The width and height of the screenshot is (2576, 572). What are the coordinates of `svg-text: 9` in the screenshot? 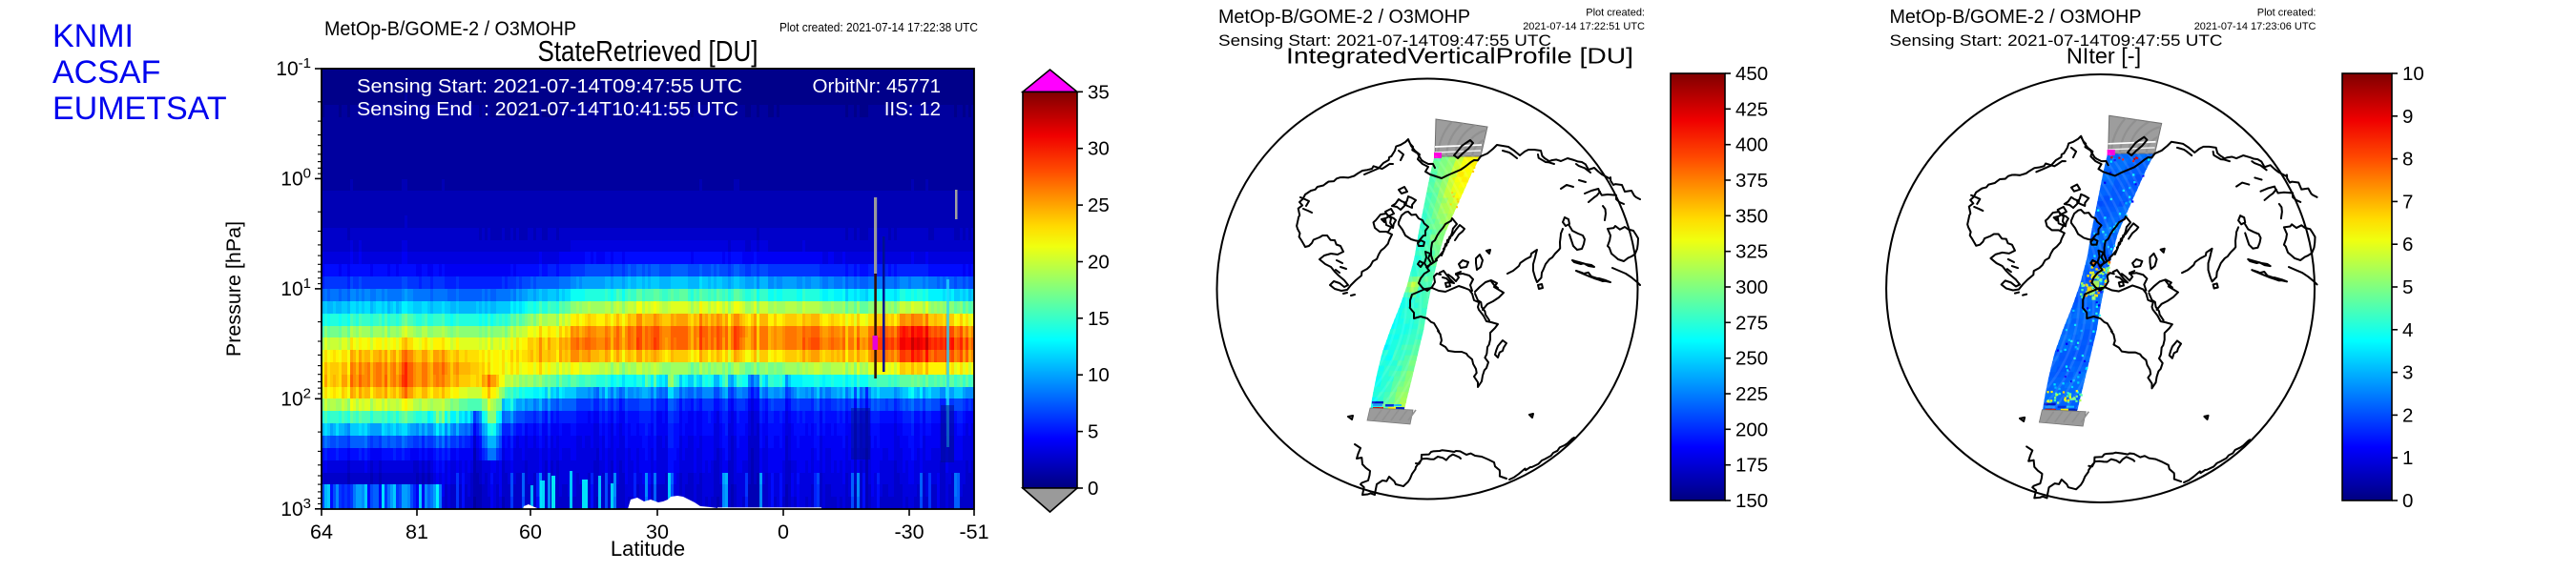 It's located at (2407, 117).